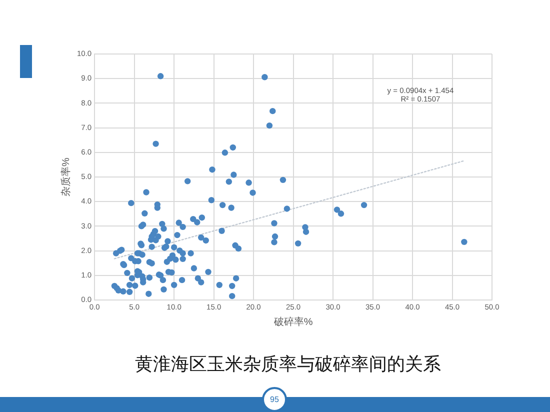  Describe the element at coordinates (66, 176) in the screenshot. I see `y-axis-title: 杂质率%` at that location.